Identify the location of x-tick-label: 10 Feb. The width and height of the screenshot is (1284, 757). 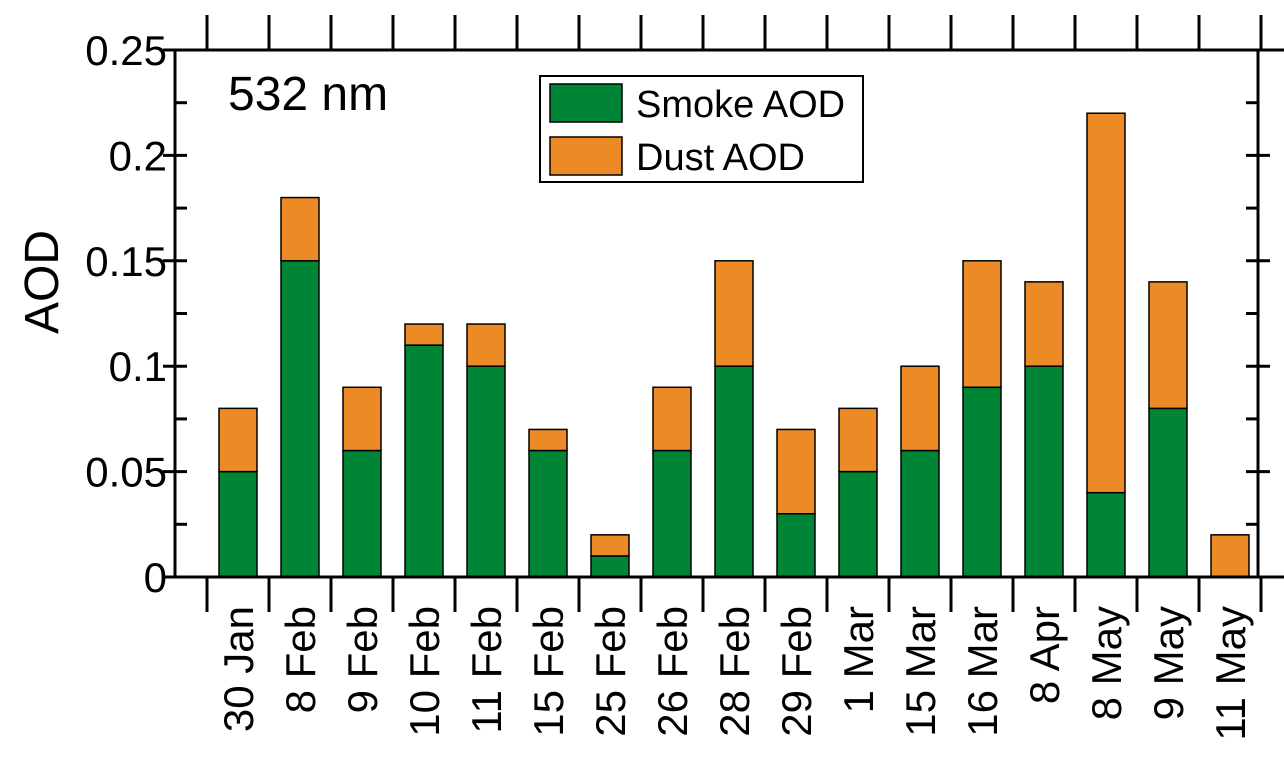
(424, 671).